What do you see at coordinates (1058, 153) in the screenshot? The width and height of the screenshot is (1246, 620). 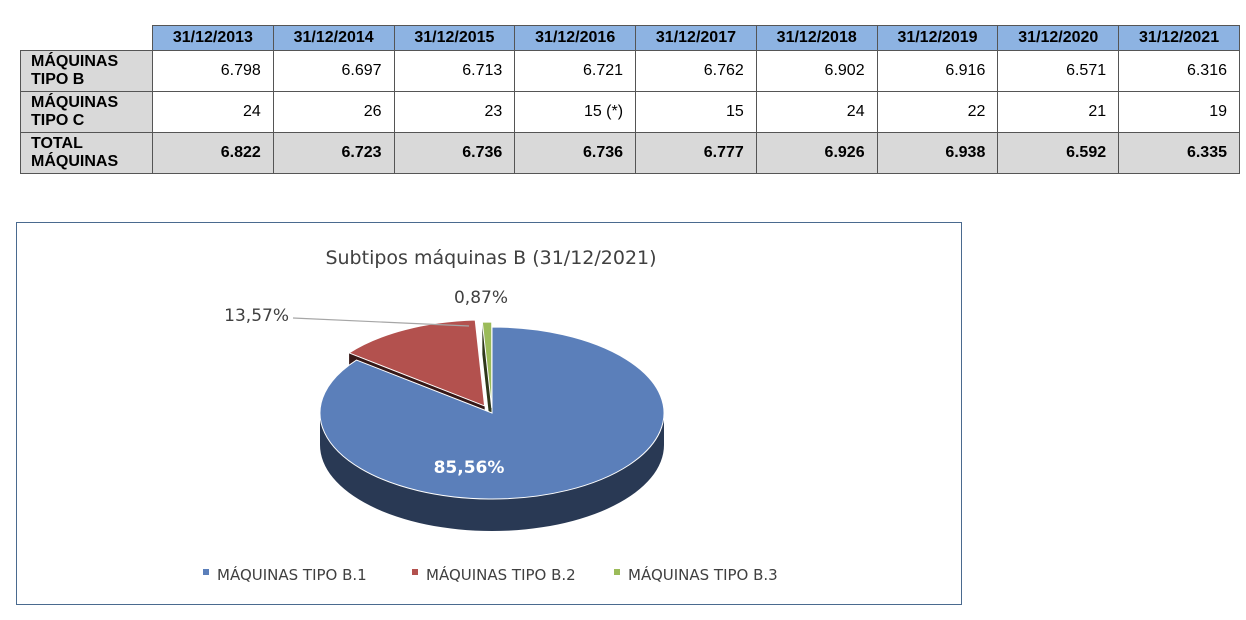 I see `table-cell: 6.592` at bounding box center [1058, 153].